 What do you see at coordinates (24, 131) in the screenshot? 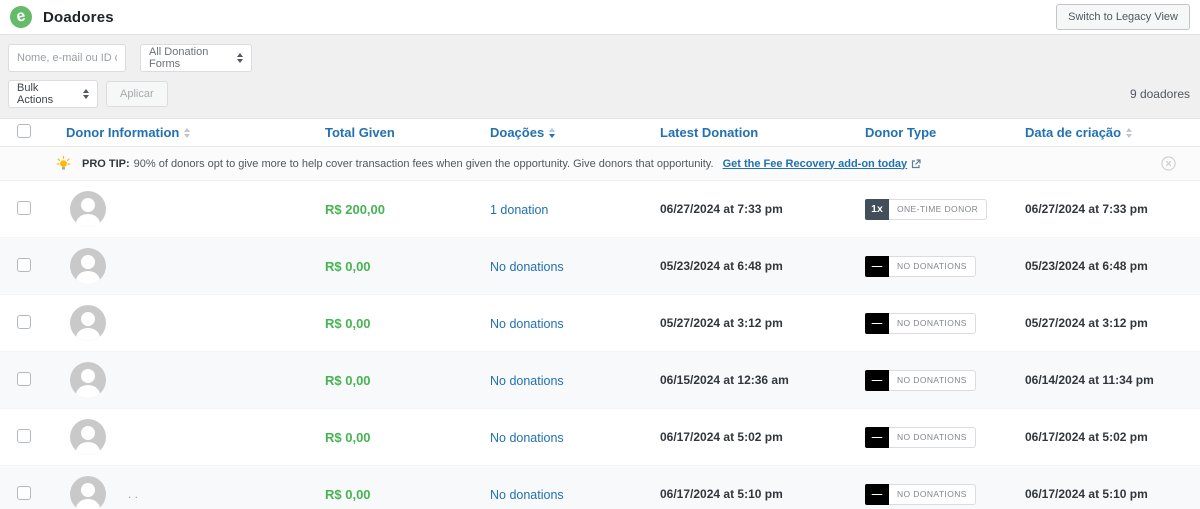
I see `select-all-checkbox` at bounding box center [24, 131].